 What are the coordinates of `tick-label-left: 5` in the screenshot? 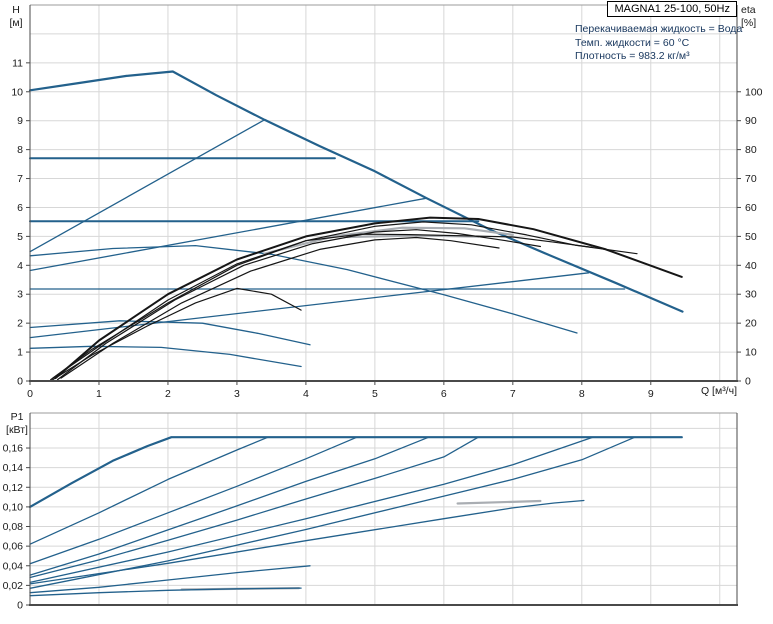 It's located at (20, 237).